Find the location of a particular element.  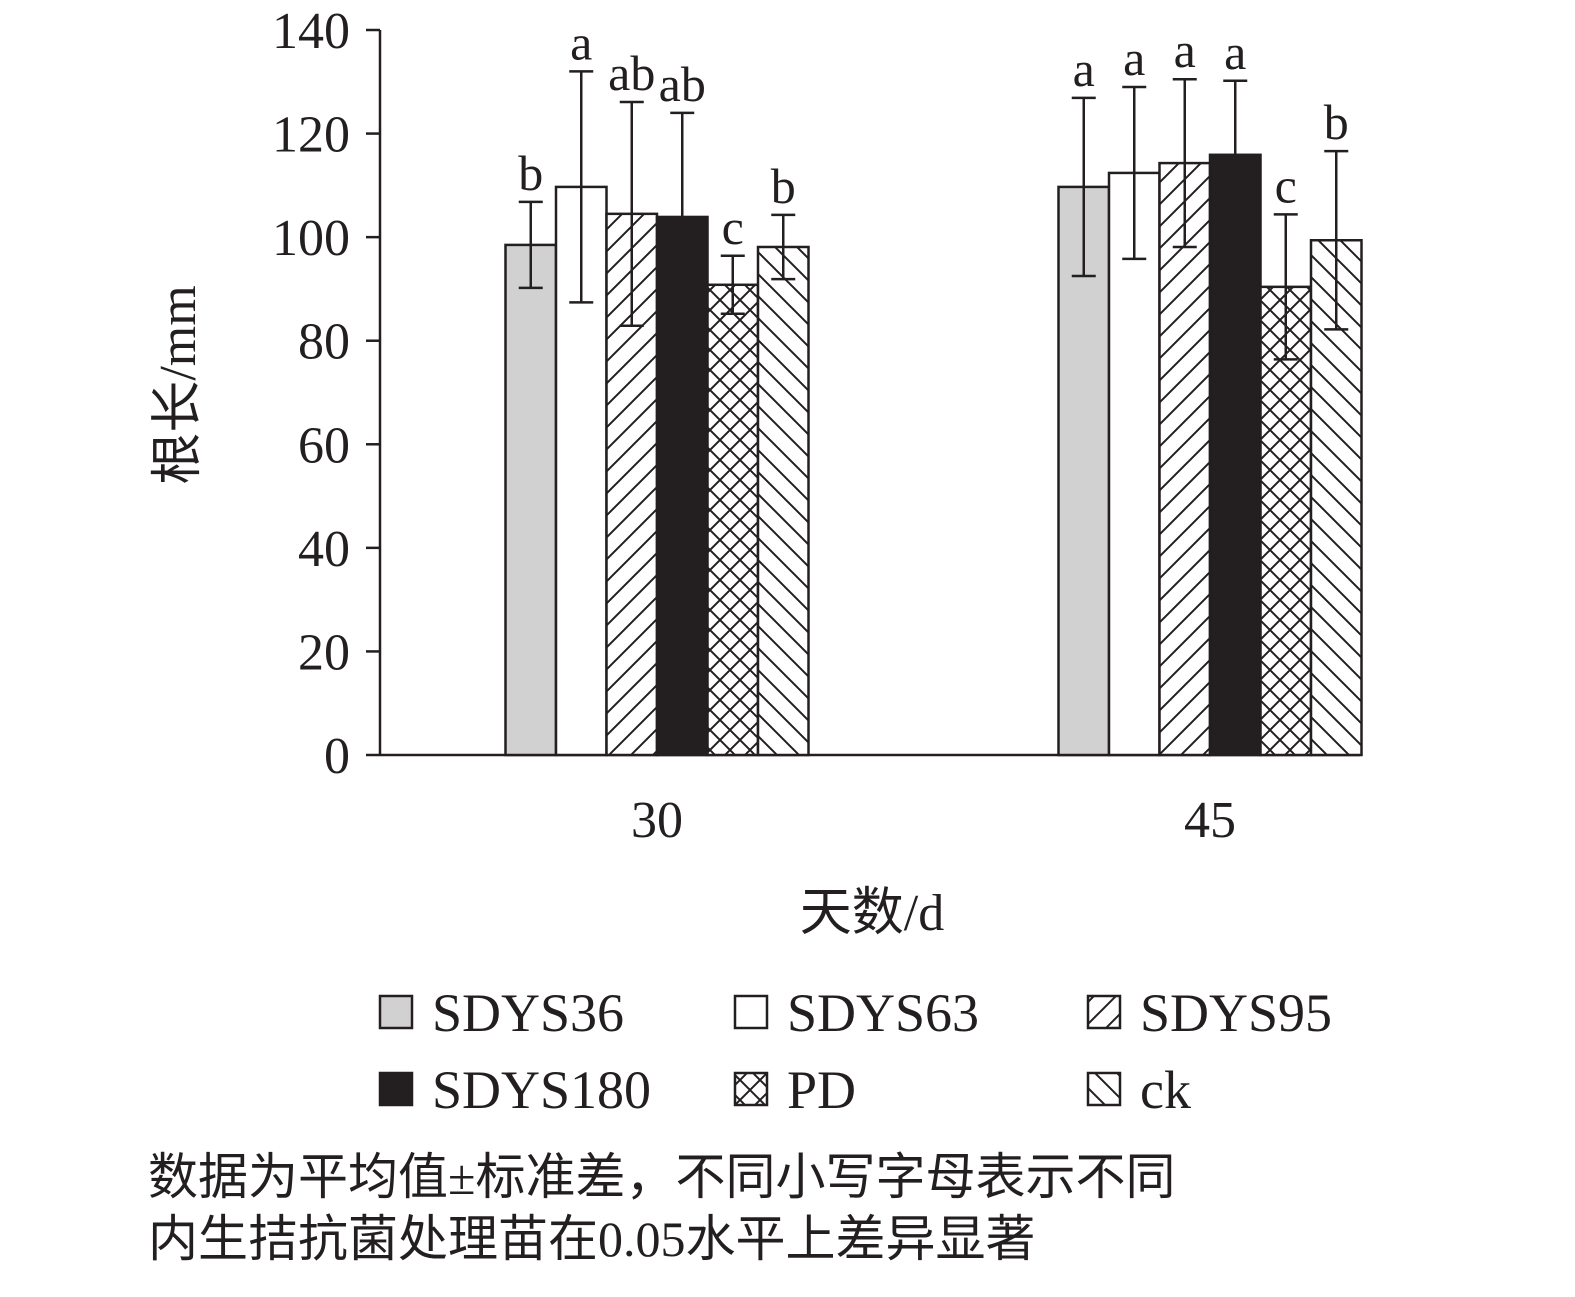

y-tick-label: 80 is located at coordinates (324, 342).